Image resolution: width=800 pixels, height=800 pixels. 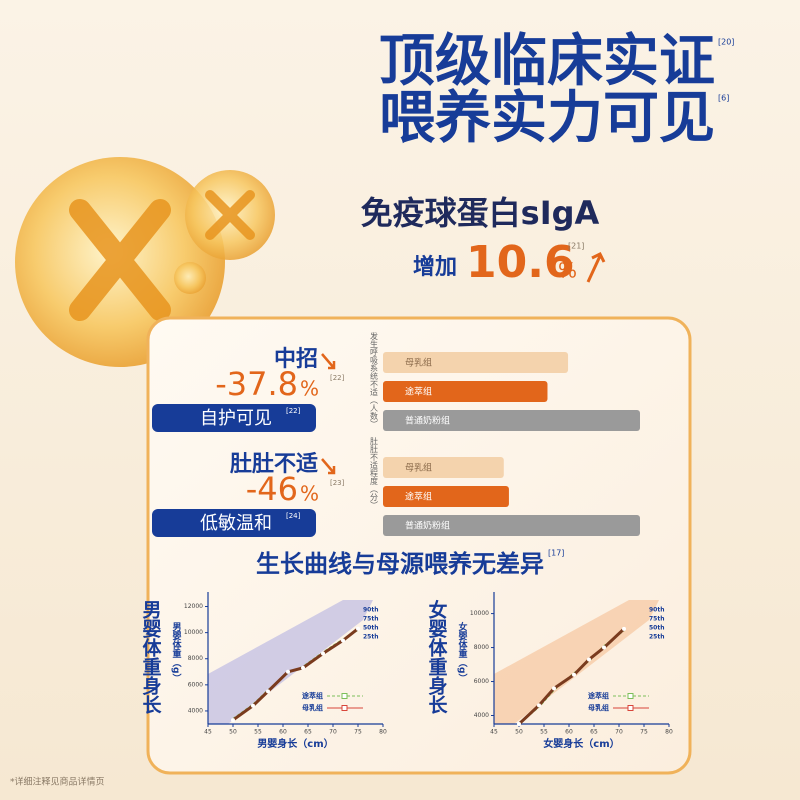 What do you see at coordinates (418, 468) in the screenshot?
I see `bar-label: 母乳组` at bounding box center [418, 468].